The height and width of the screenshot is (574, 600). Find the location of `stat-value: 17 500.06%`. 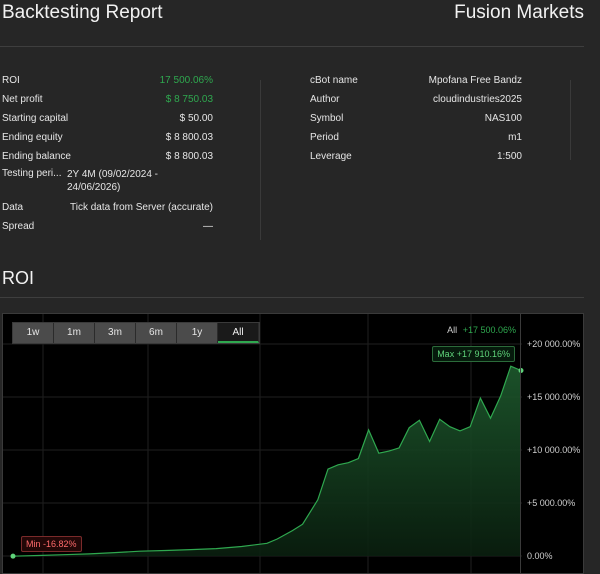

stat-value: 17 500.06% is located at coordinates (186, 80).